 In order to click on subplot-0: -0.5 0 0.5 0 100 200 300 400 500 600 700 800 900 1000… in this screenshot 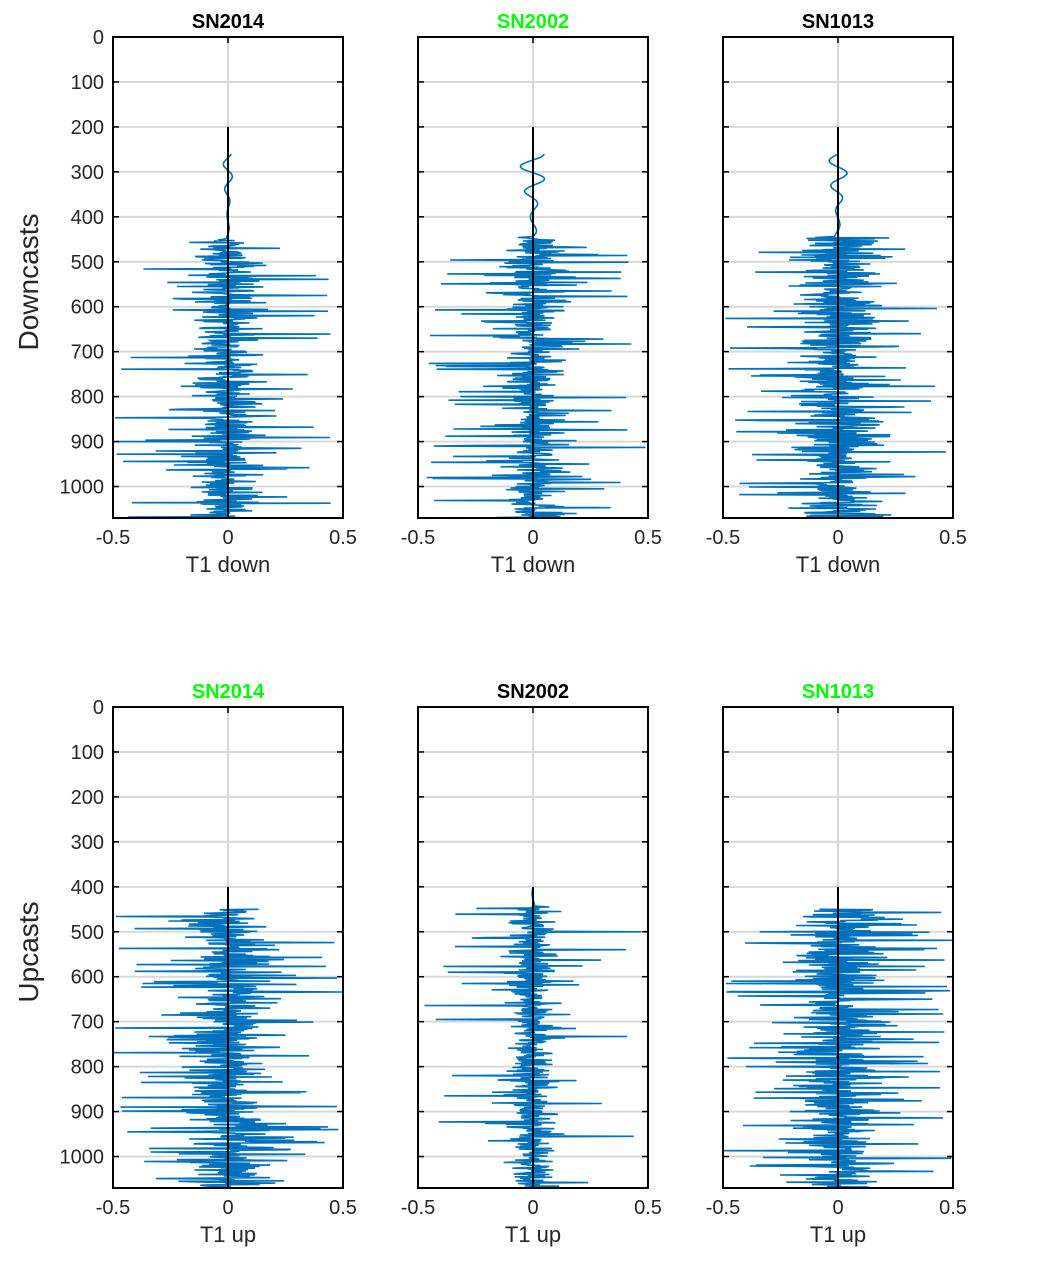, I will do `click(208, 294)`.